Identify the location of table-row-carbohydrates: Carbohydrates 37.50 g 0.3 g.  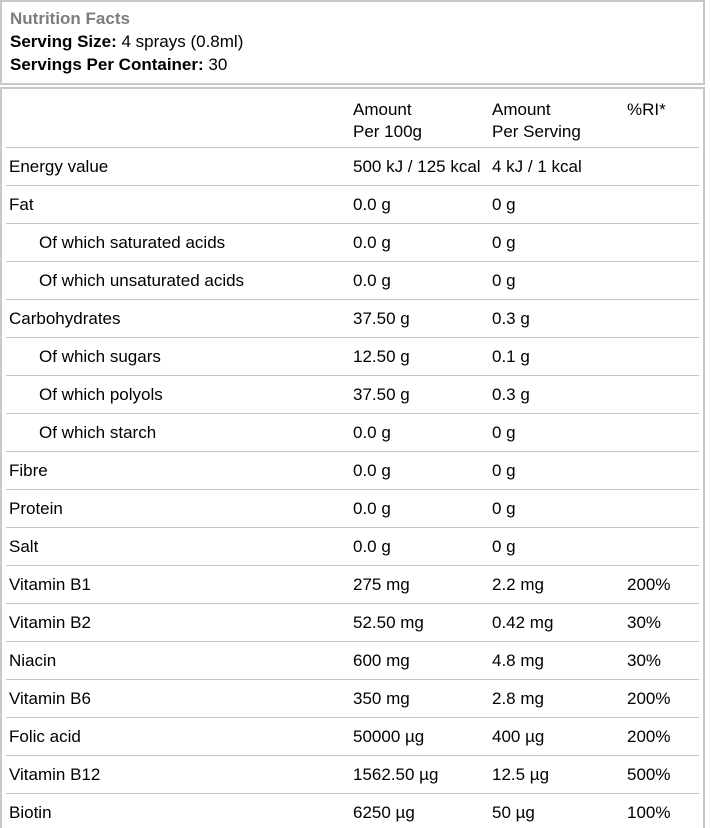
(352, 318).